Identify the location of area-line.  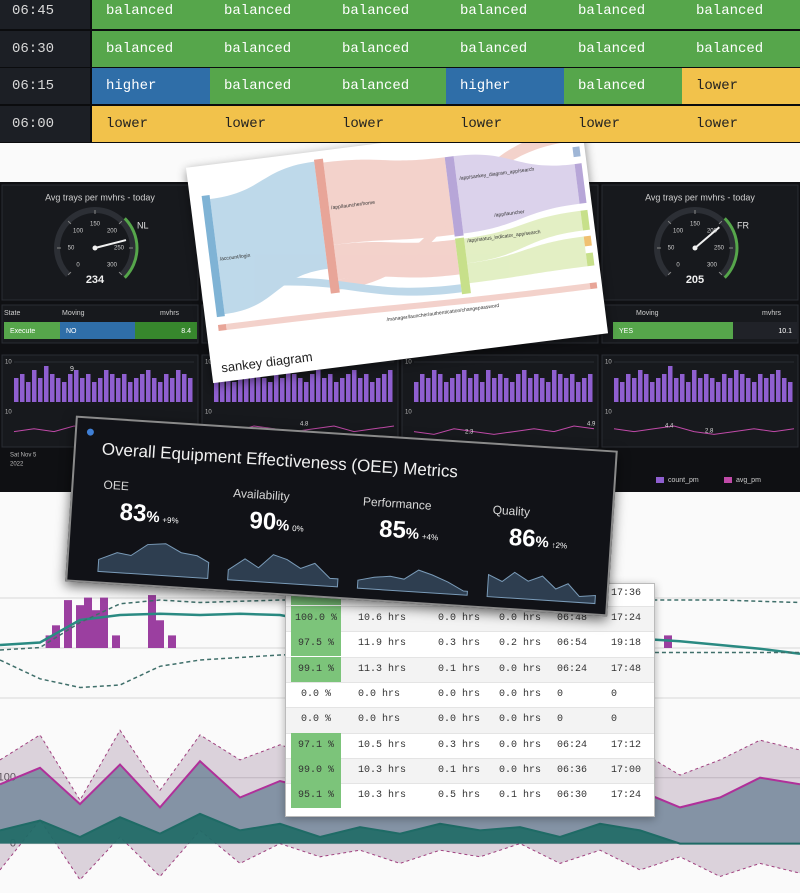
(400, 828).